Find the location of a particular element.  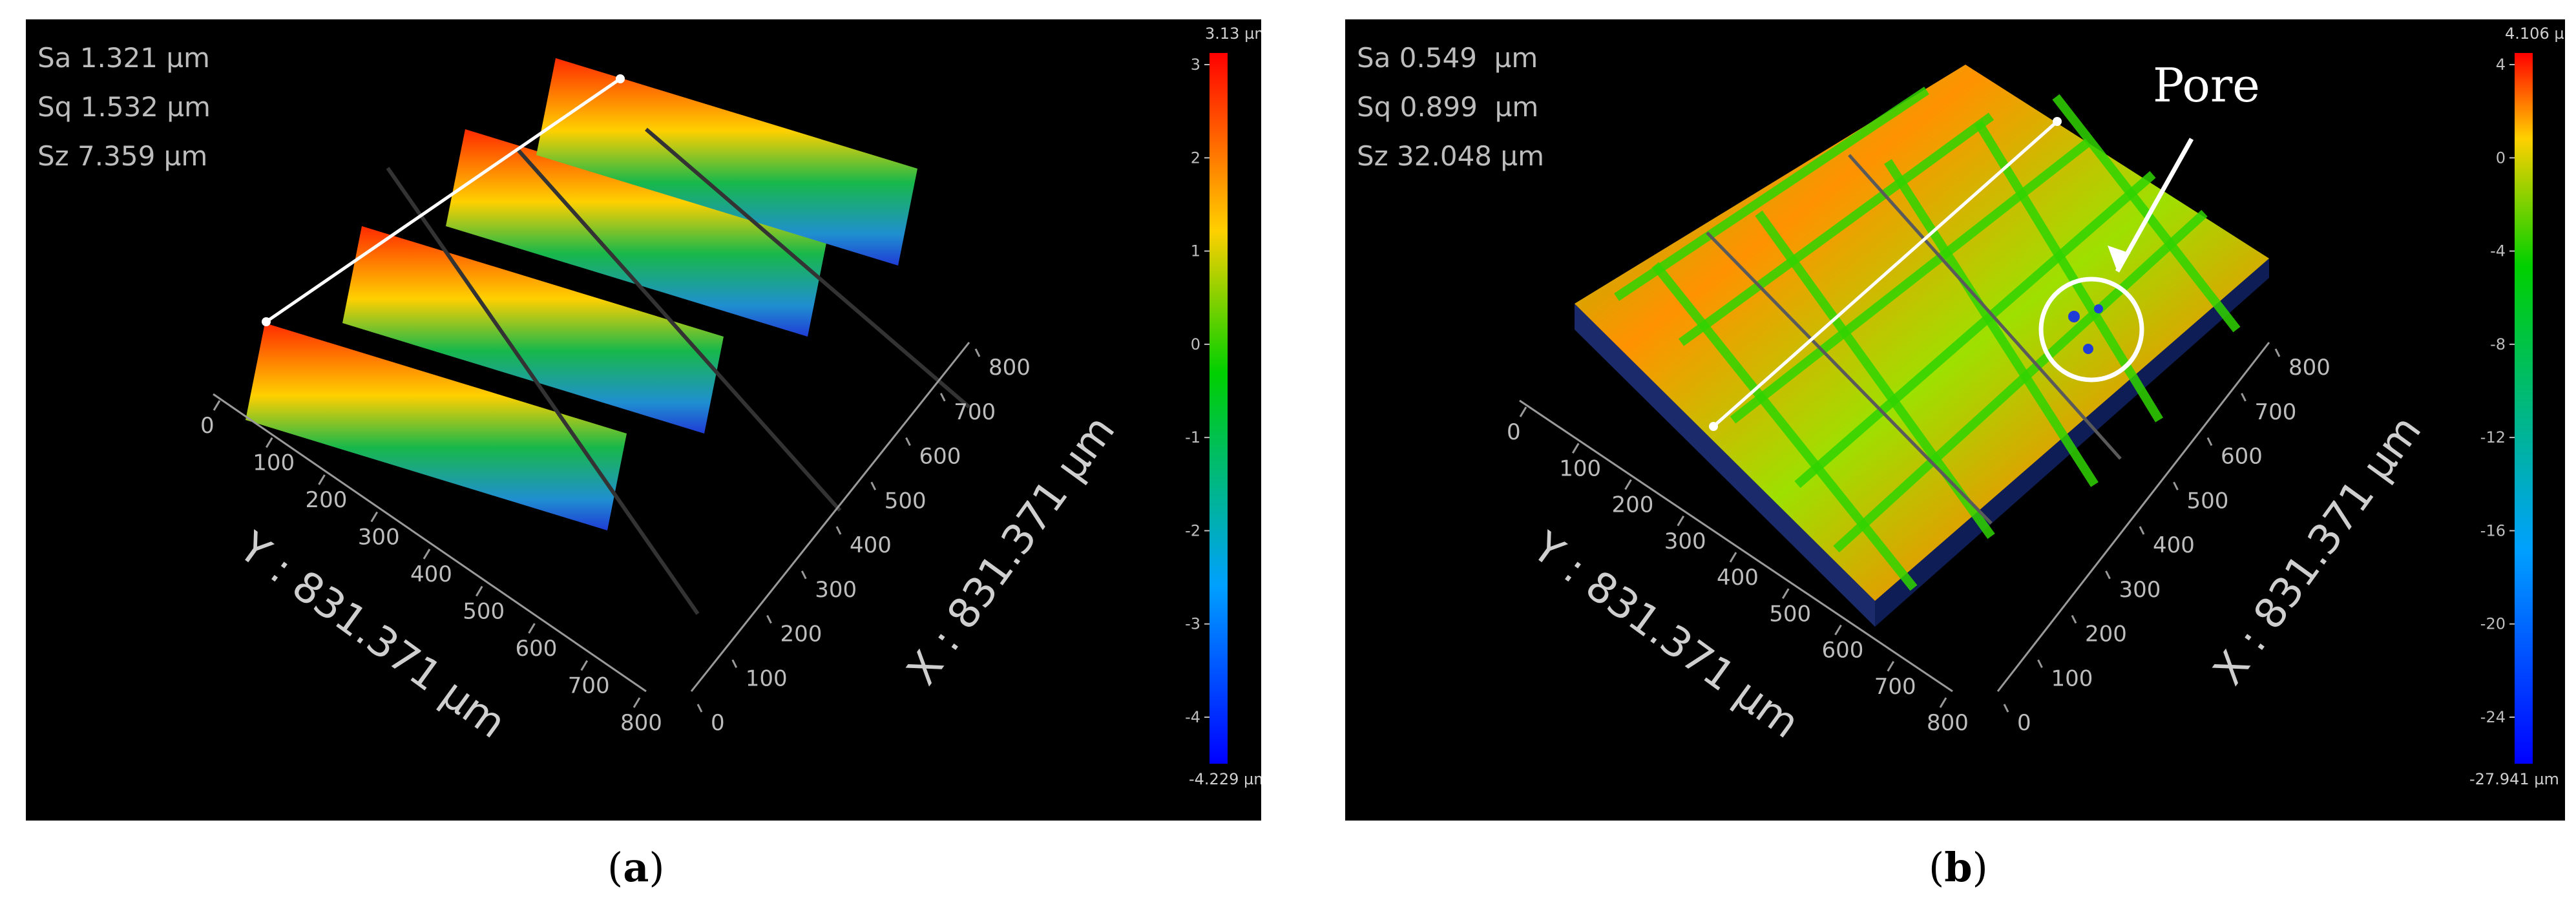

y-tick-label-700: 700 is located at coordinates (589, 686).